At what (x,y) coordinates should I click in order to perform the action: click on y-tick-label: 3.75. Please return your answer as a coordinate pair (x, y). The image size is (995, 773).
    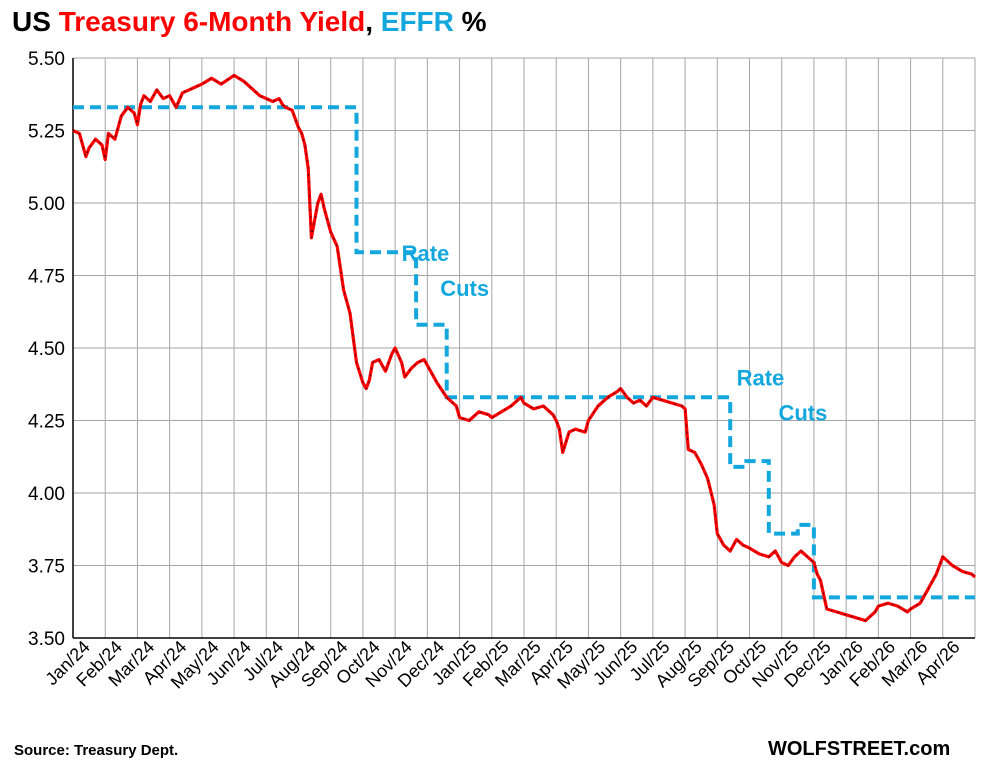
    Looking at the image, I should click on (46, 567).